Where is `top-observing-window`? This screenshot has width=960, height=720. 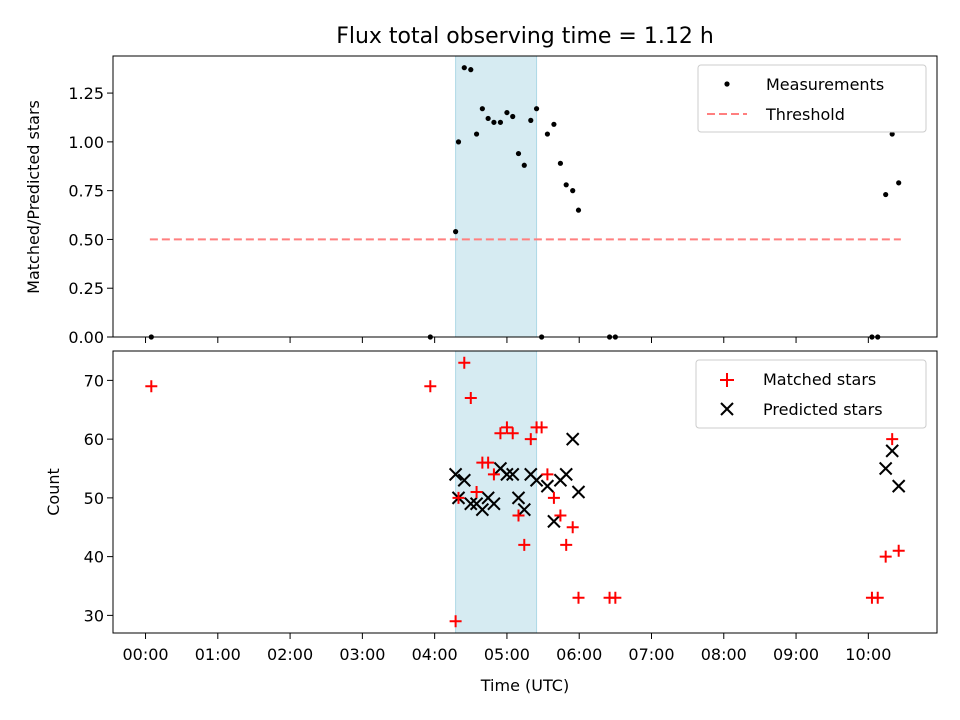
top-observing-window is located at coordinates (496, 196).